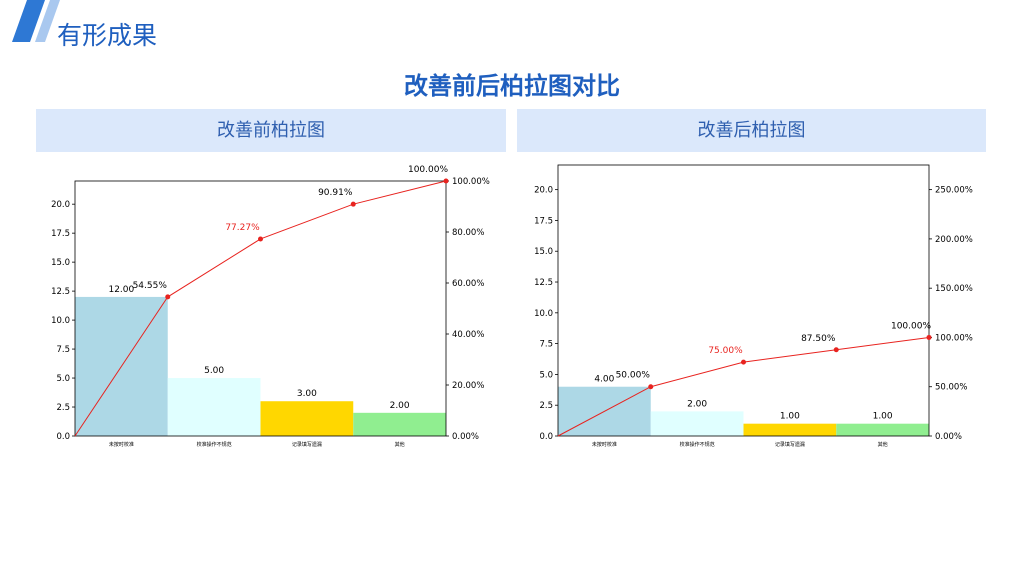  Describe the element at coordinates (751, 130) in the screenshot. I see `panel-header-after: 改善后柏拉图` at that location.